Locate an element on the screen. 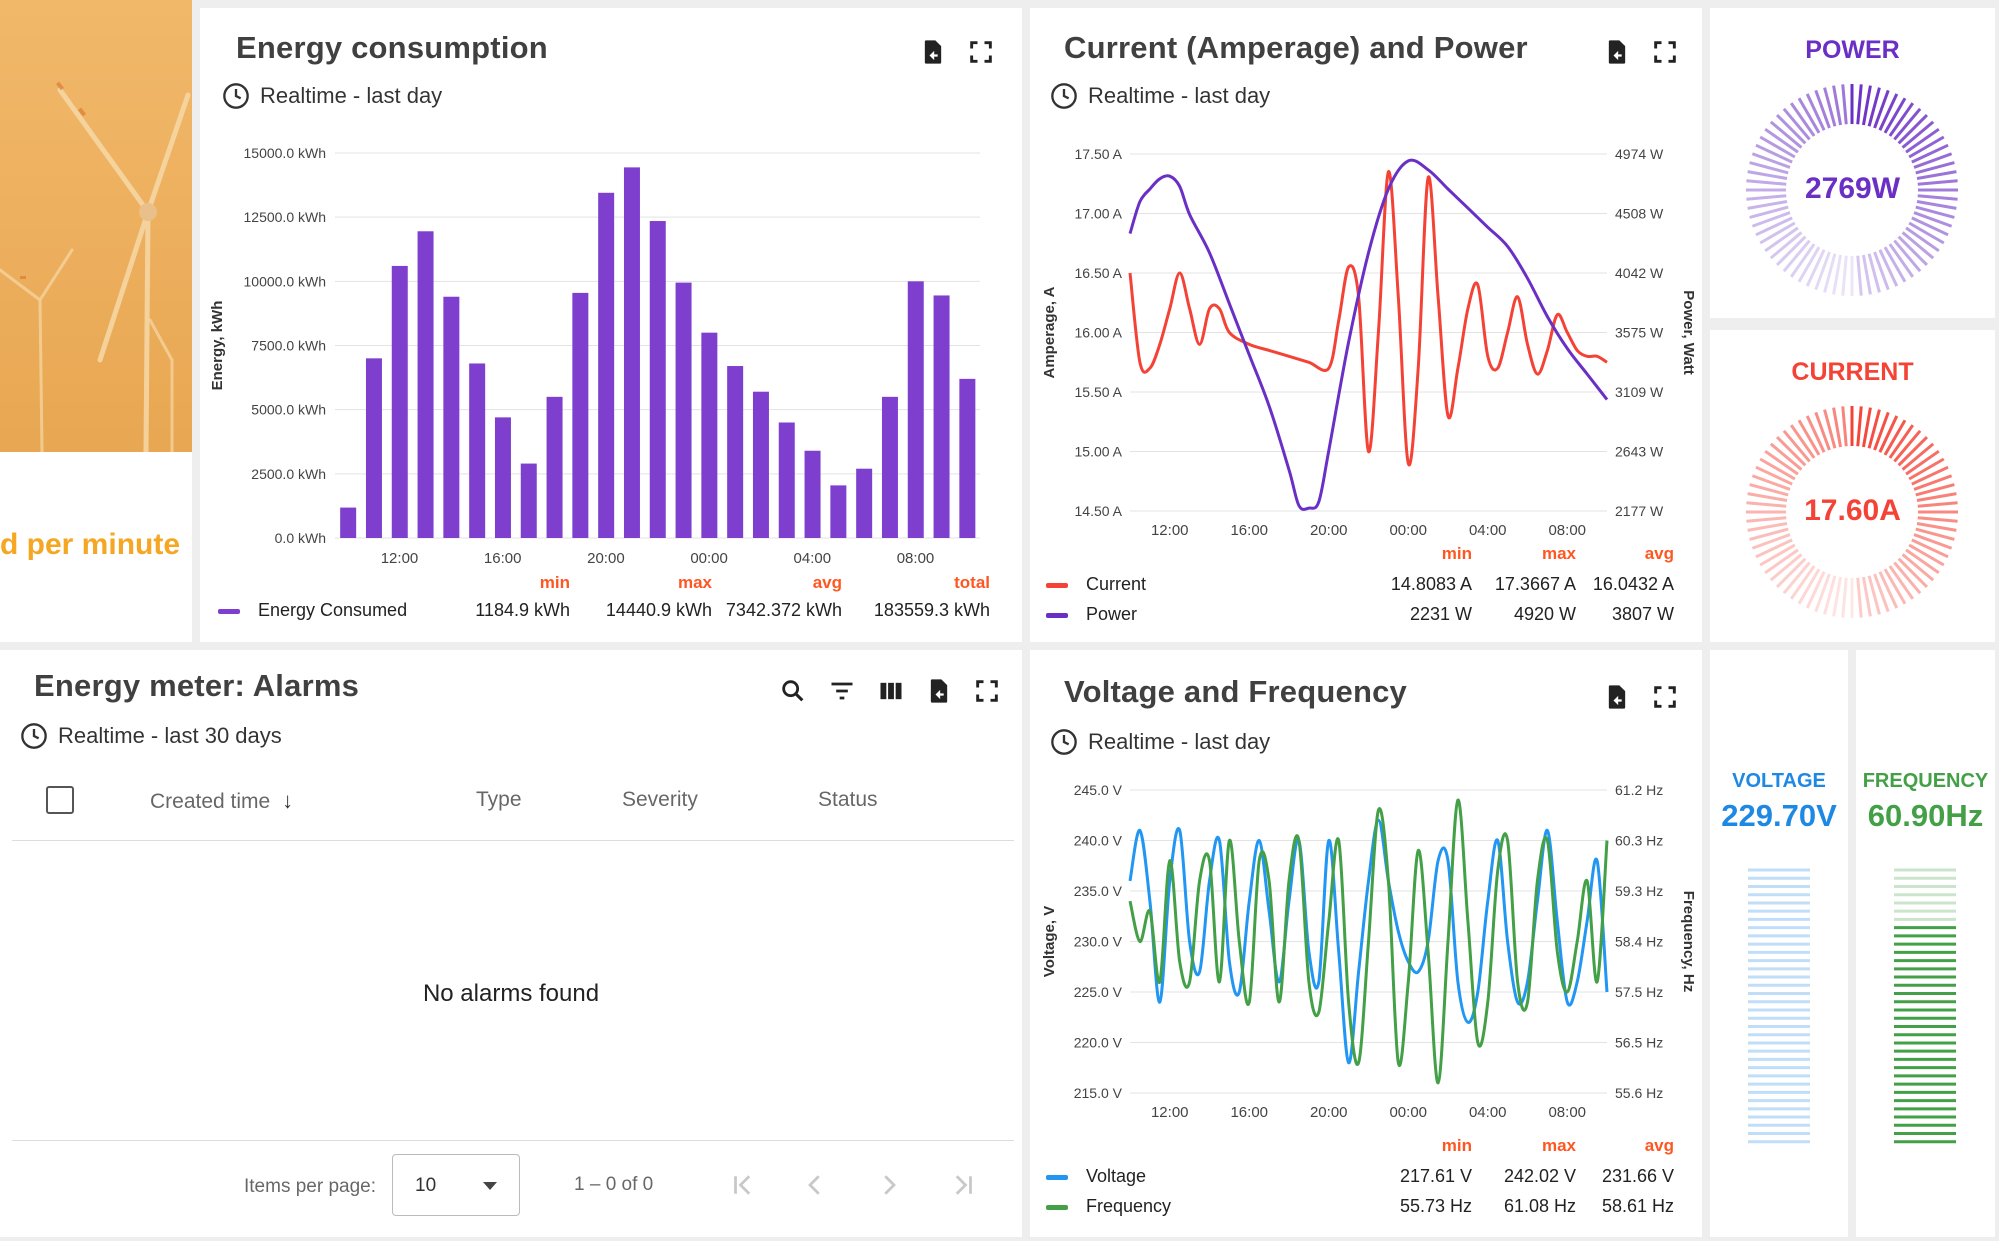 Image resolution: width=1999 pixels, height=1241 pixels. legend-frequency-max: 61.08 Hz is located at coordinates (1539, 1206).